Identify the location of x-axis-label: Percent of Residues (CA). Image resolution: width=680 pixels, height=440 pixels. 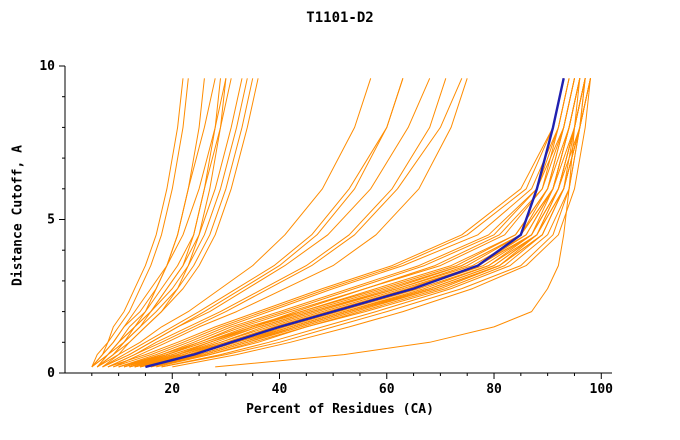
(340, 409).